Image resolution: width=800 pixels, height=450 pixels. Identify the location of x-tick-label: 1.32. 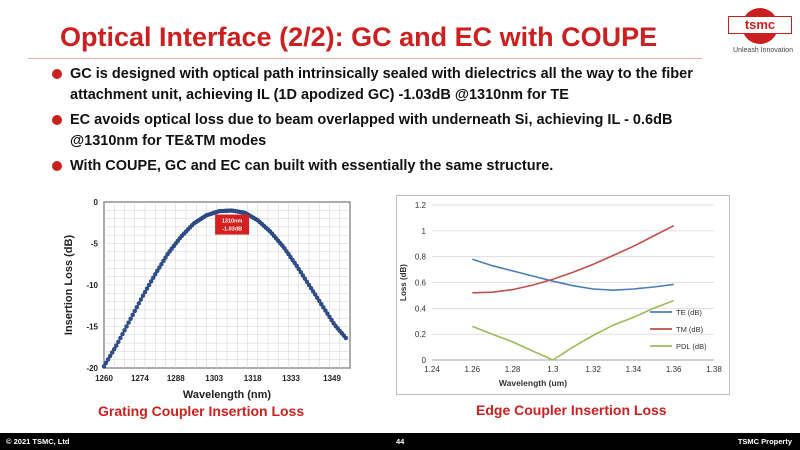
(593, 369).